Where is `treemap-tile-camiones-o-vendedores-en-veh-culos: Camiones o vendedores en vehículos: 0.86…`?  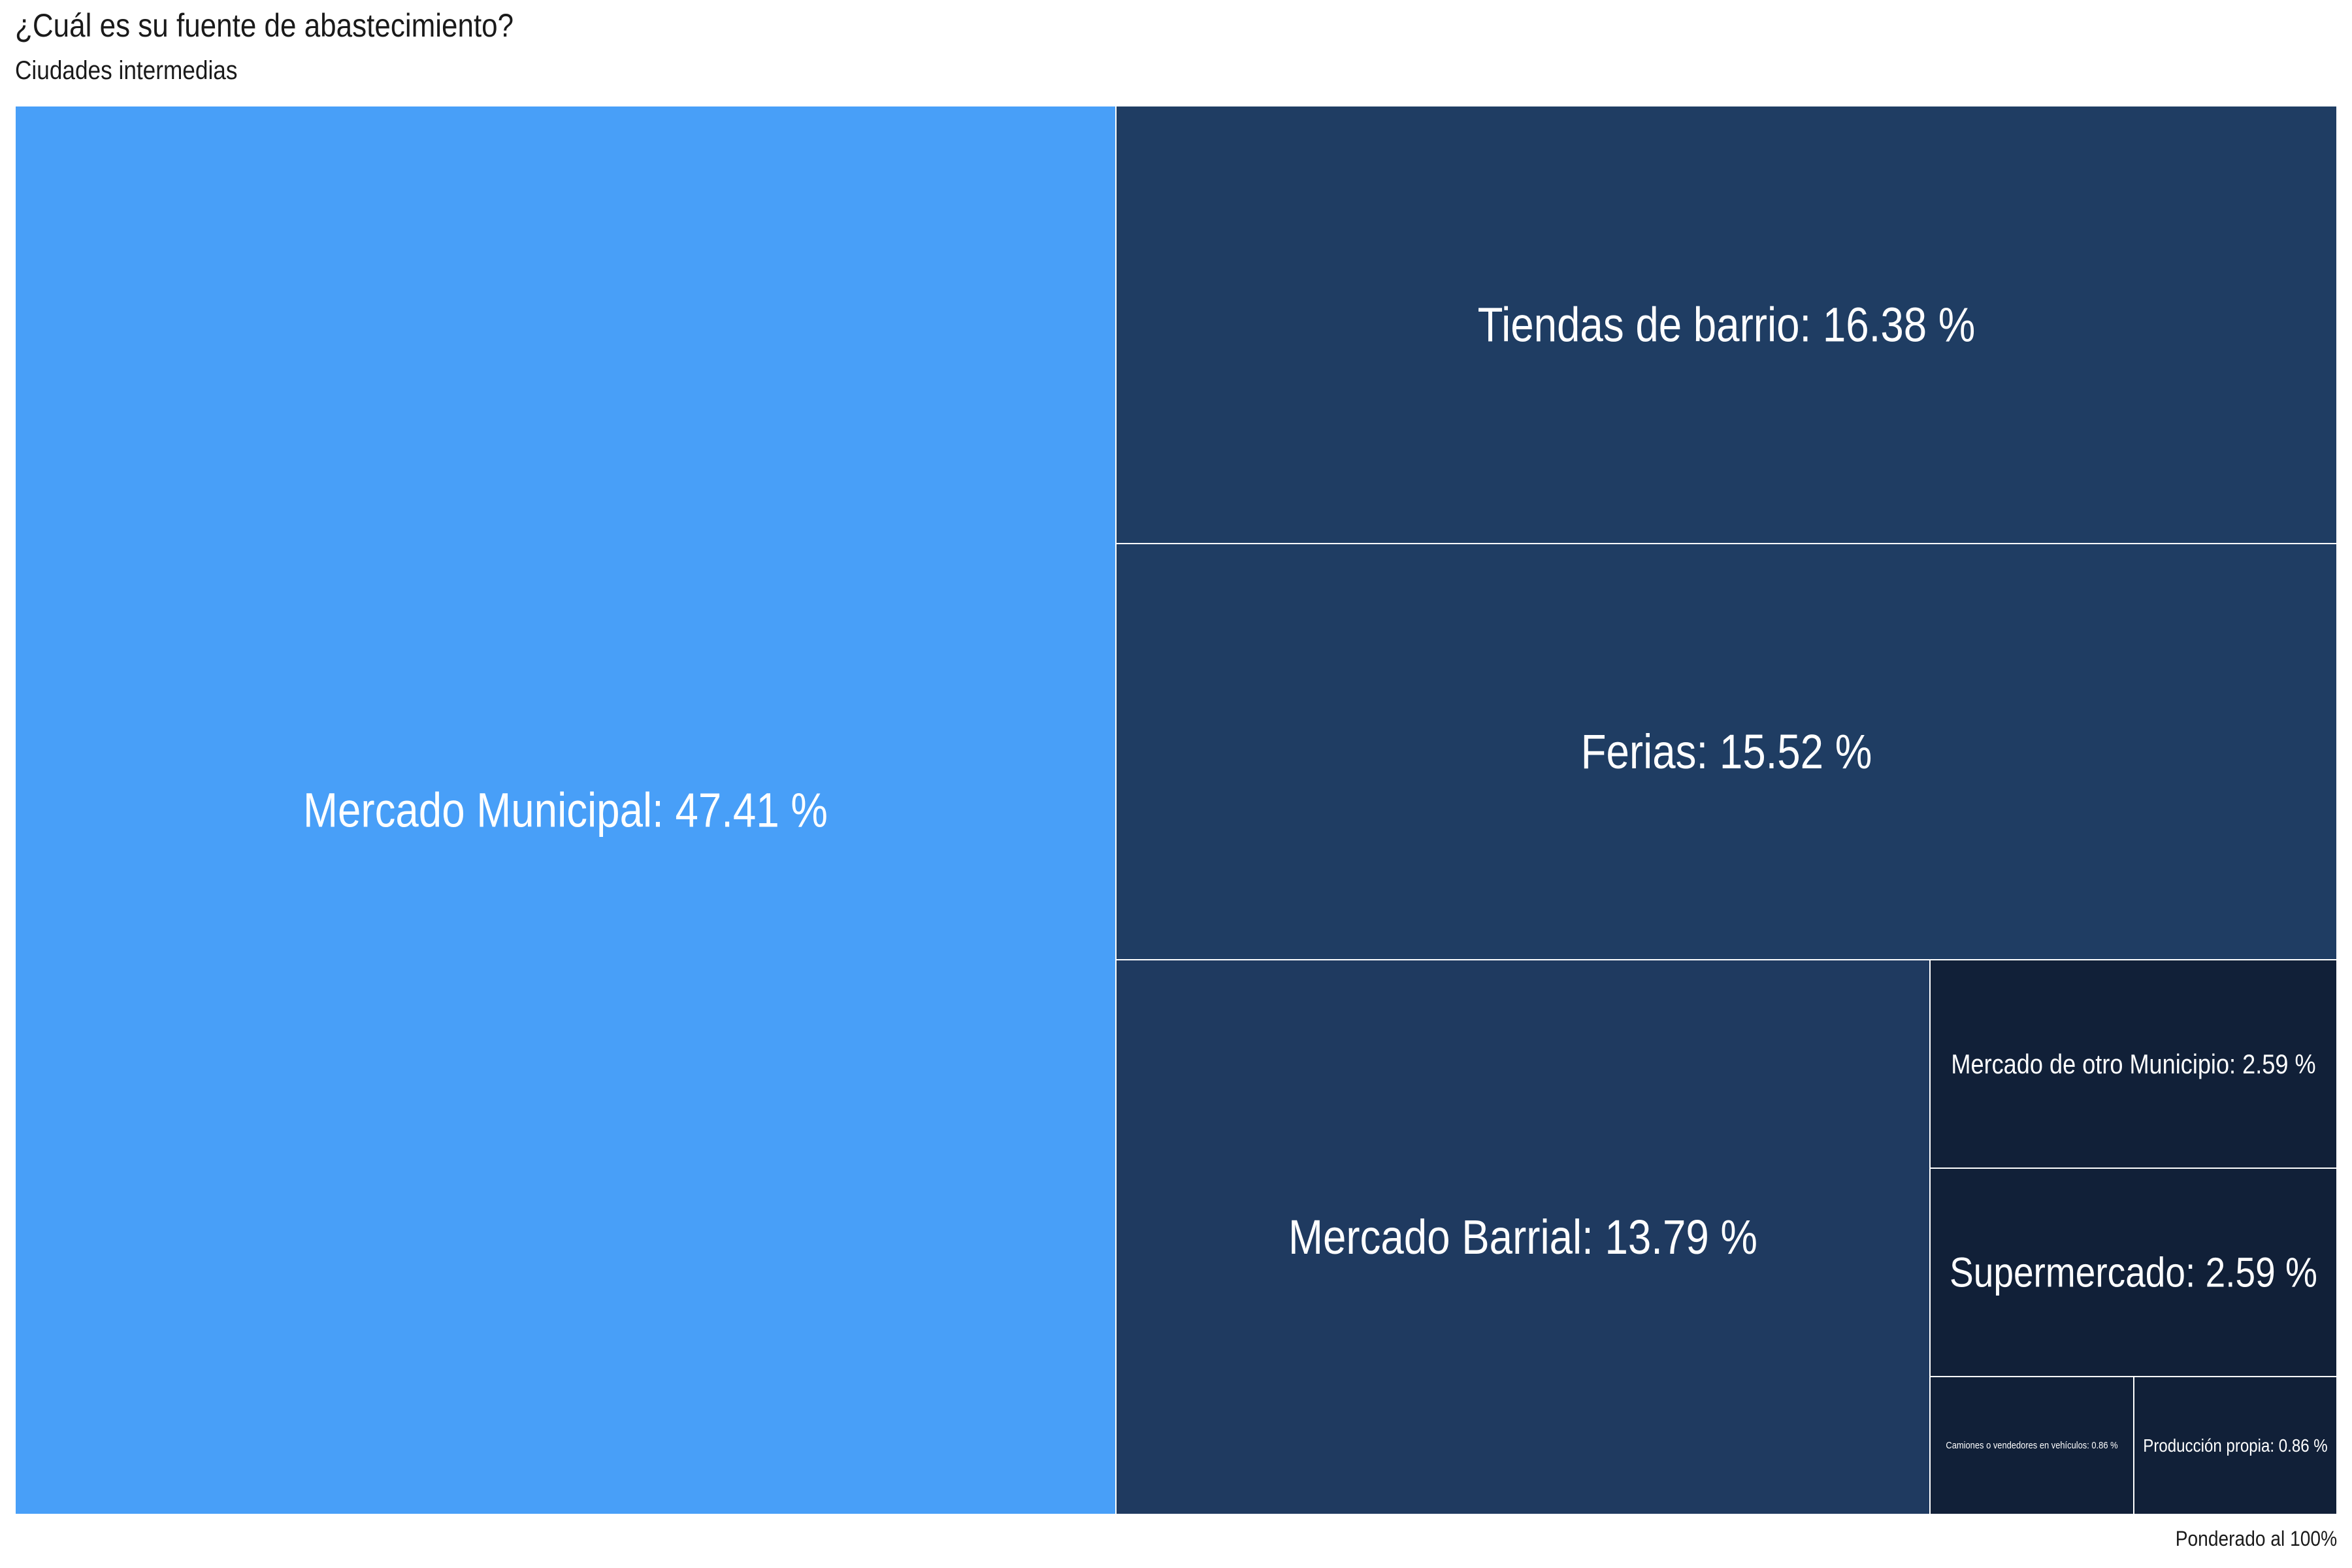
treemap-tile-camiones-o-vendedores-en-veh-culos: Camiones o vendedores en vehículos: 0.86… is located at coordinates (2031, 1445).